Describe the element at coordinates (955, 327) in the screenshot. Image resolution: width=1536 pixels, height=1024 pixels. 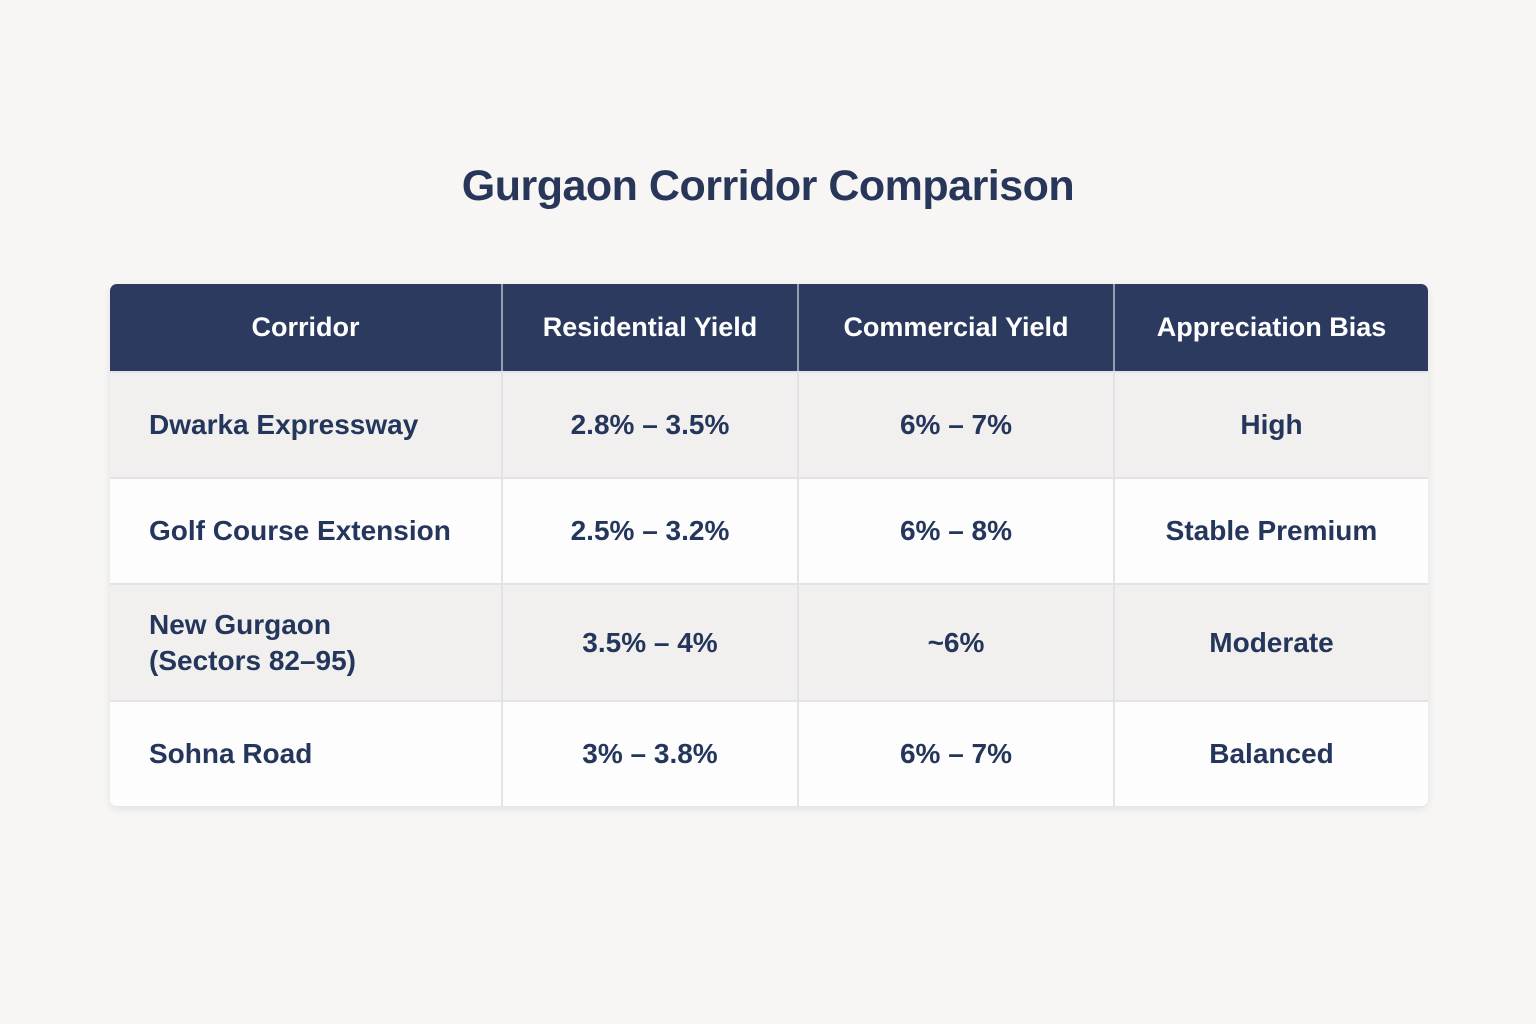
I see `column-header-commercial-yield: Commercial Yield` at that location.